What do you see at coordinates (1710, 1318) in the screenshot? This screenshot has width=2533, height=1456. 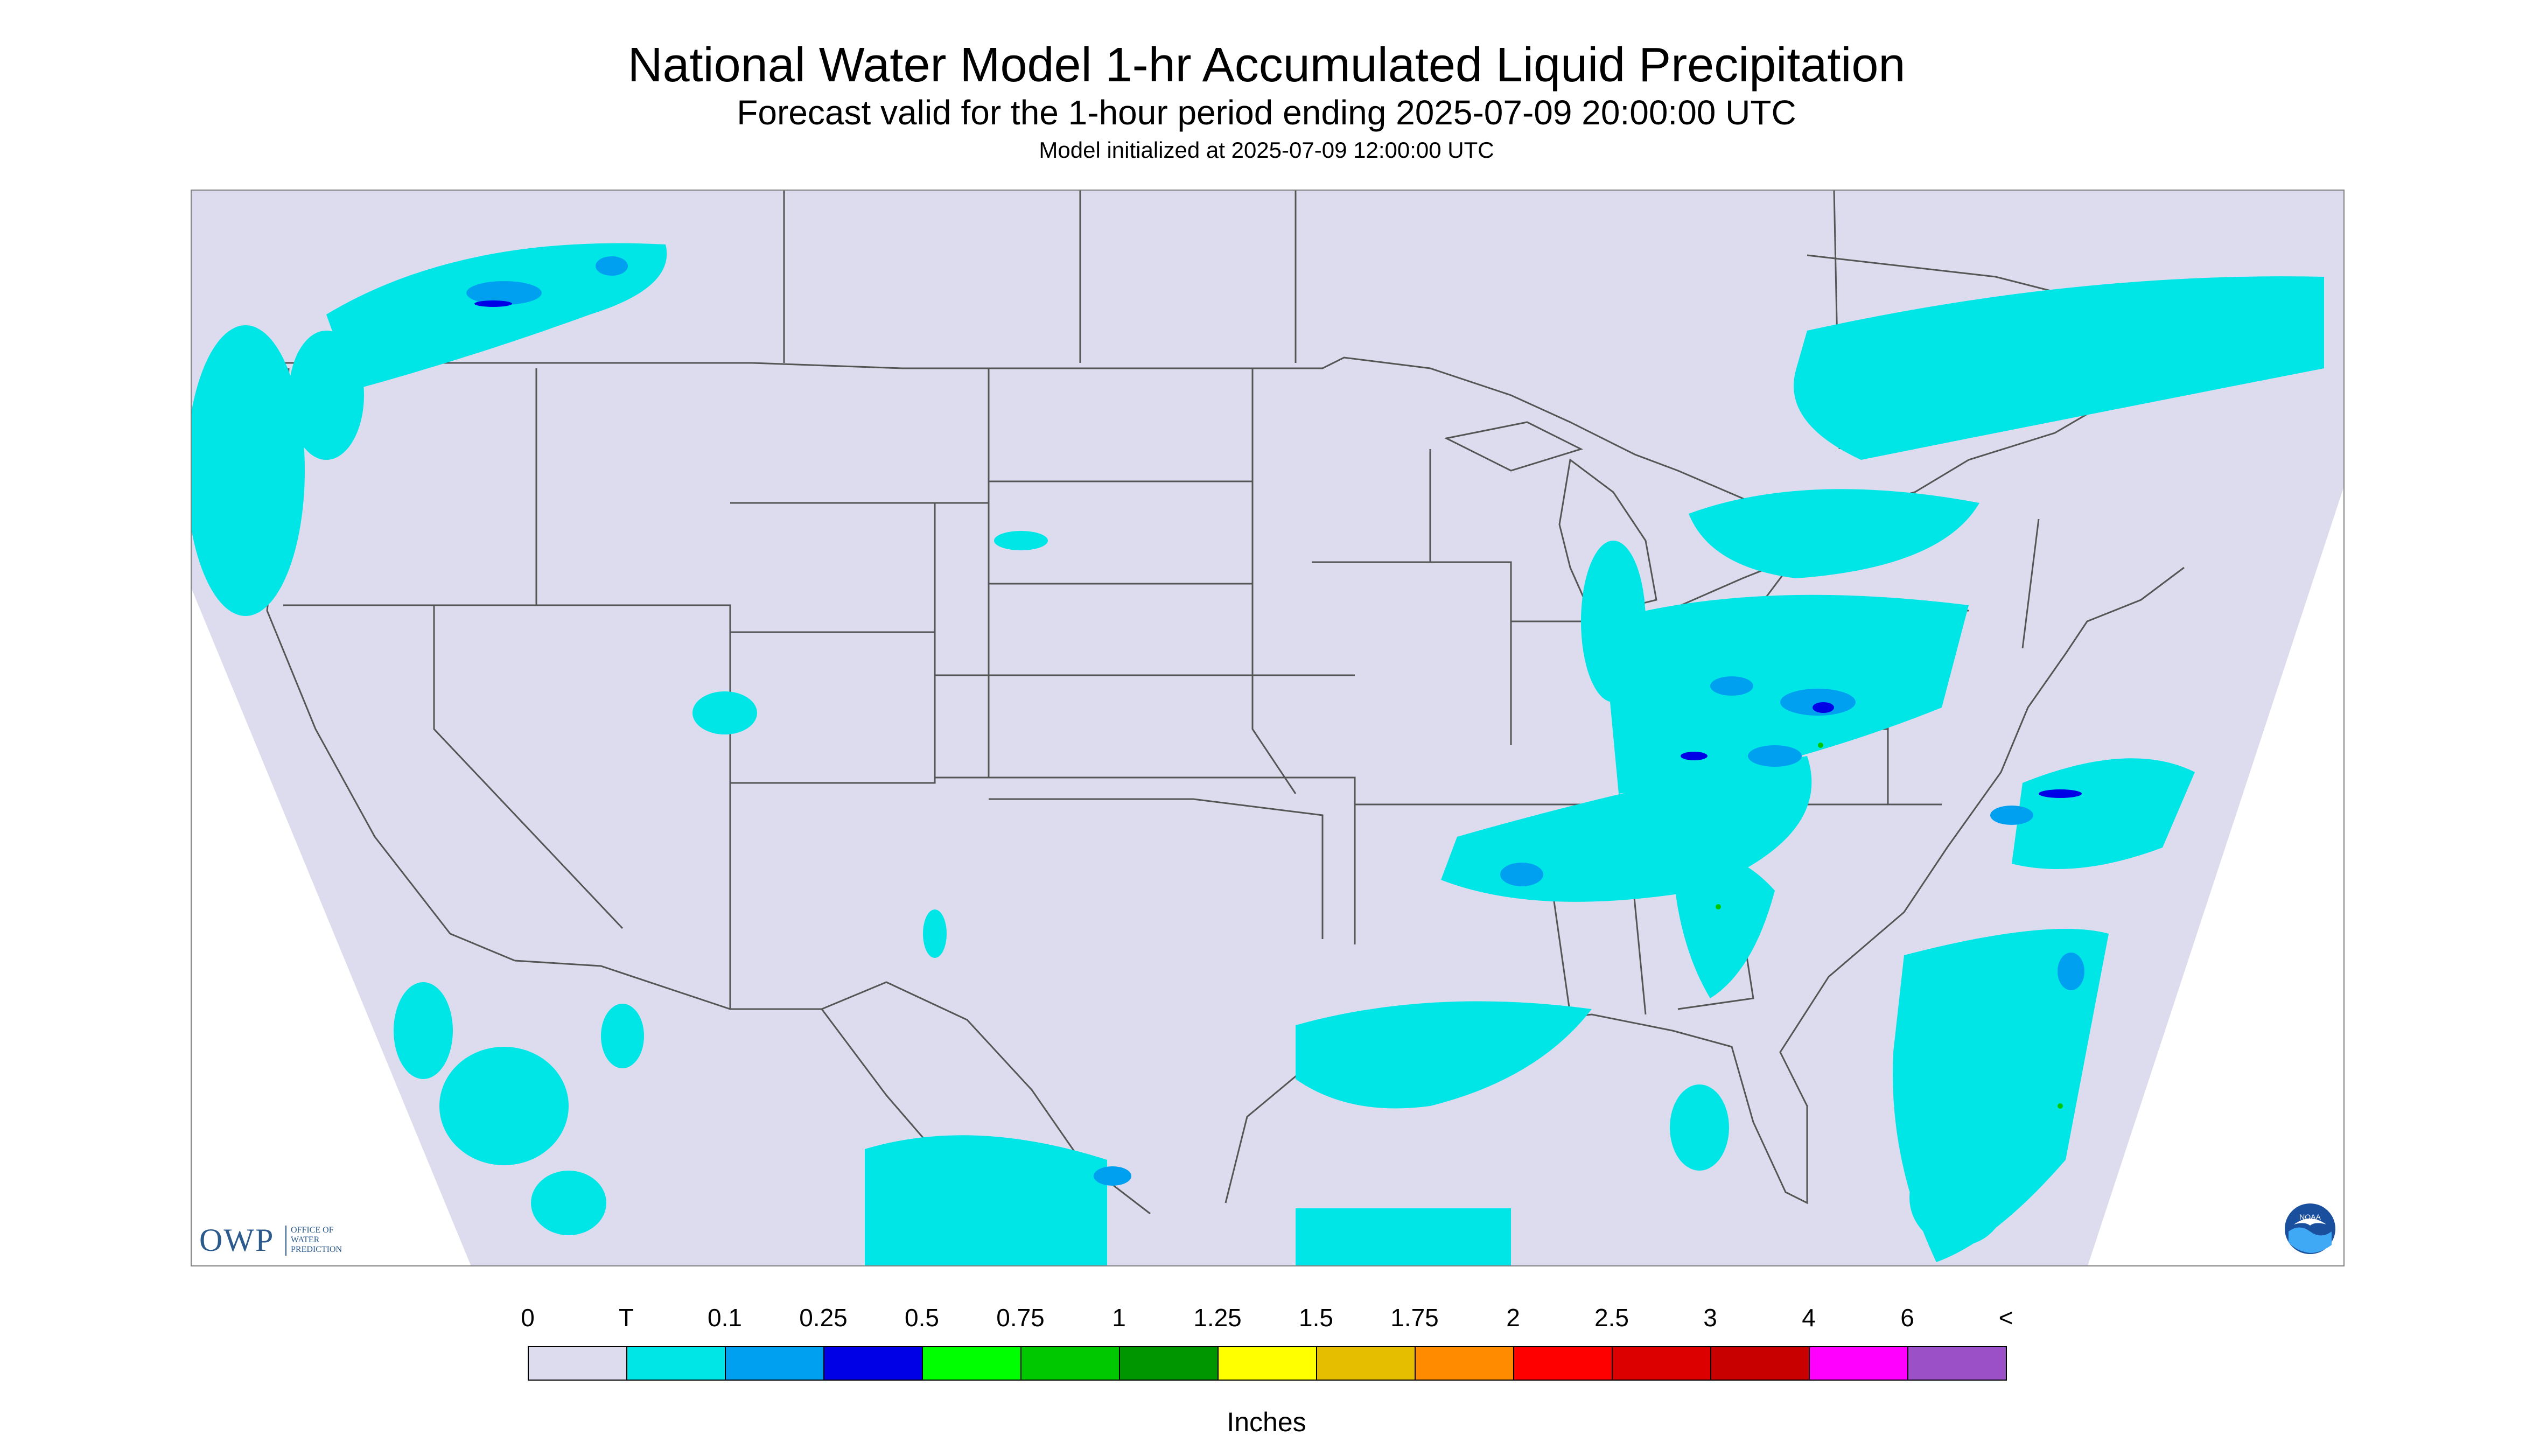 I see `legend-label: 3` at bounding box center [1710, 1318].